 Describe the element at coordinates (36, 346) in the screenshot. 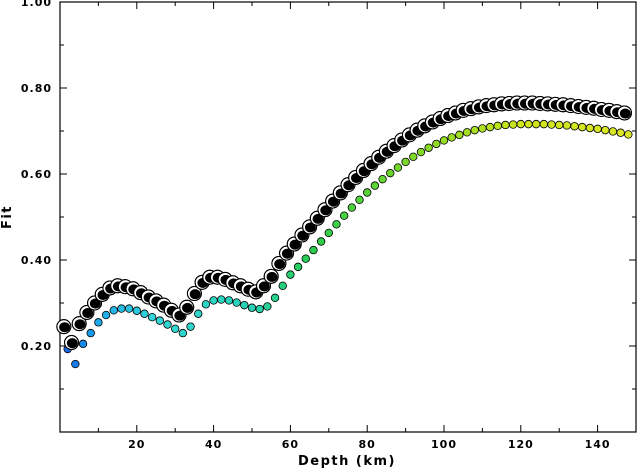

I see `y-tick-label: 0.20` at that location.